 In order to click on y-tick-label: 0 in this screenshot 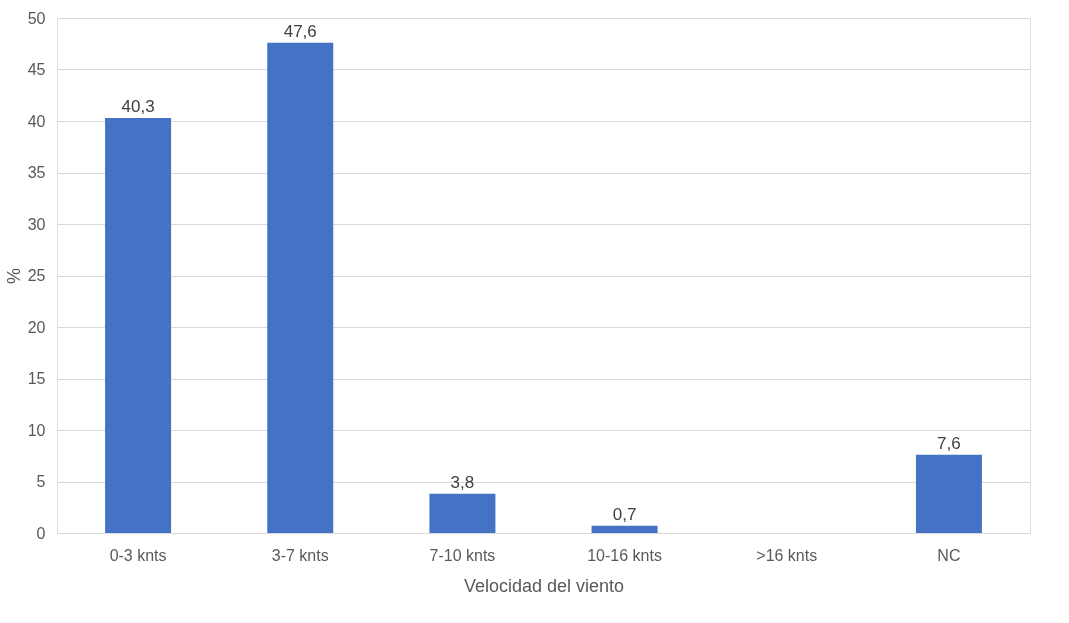, I will do `click(41, 533)`.